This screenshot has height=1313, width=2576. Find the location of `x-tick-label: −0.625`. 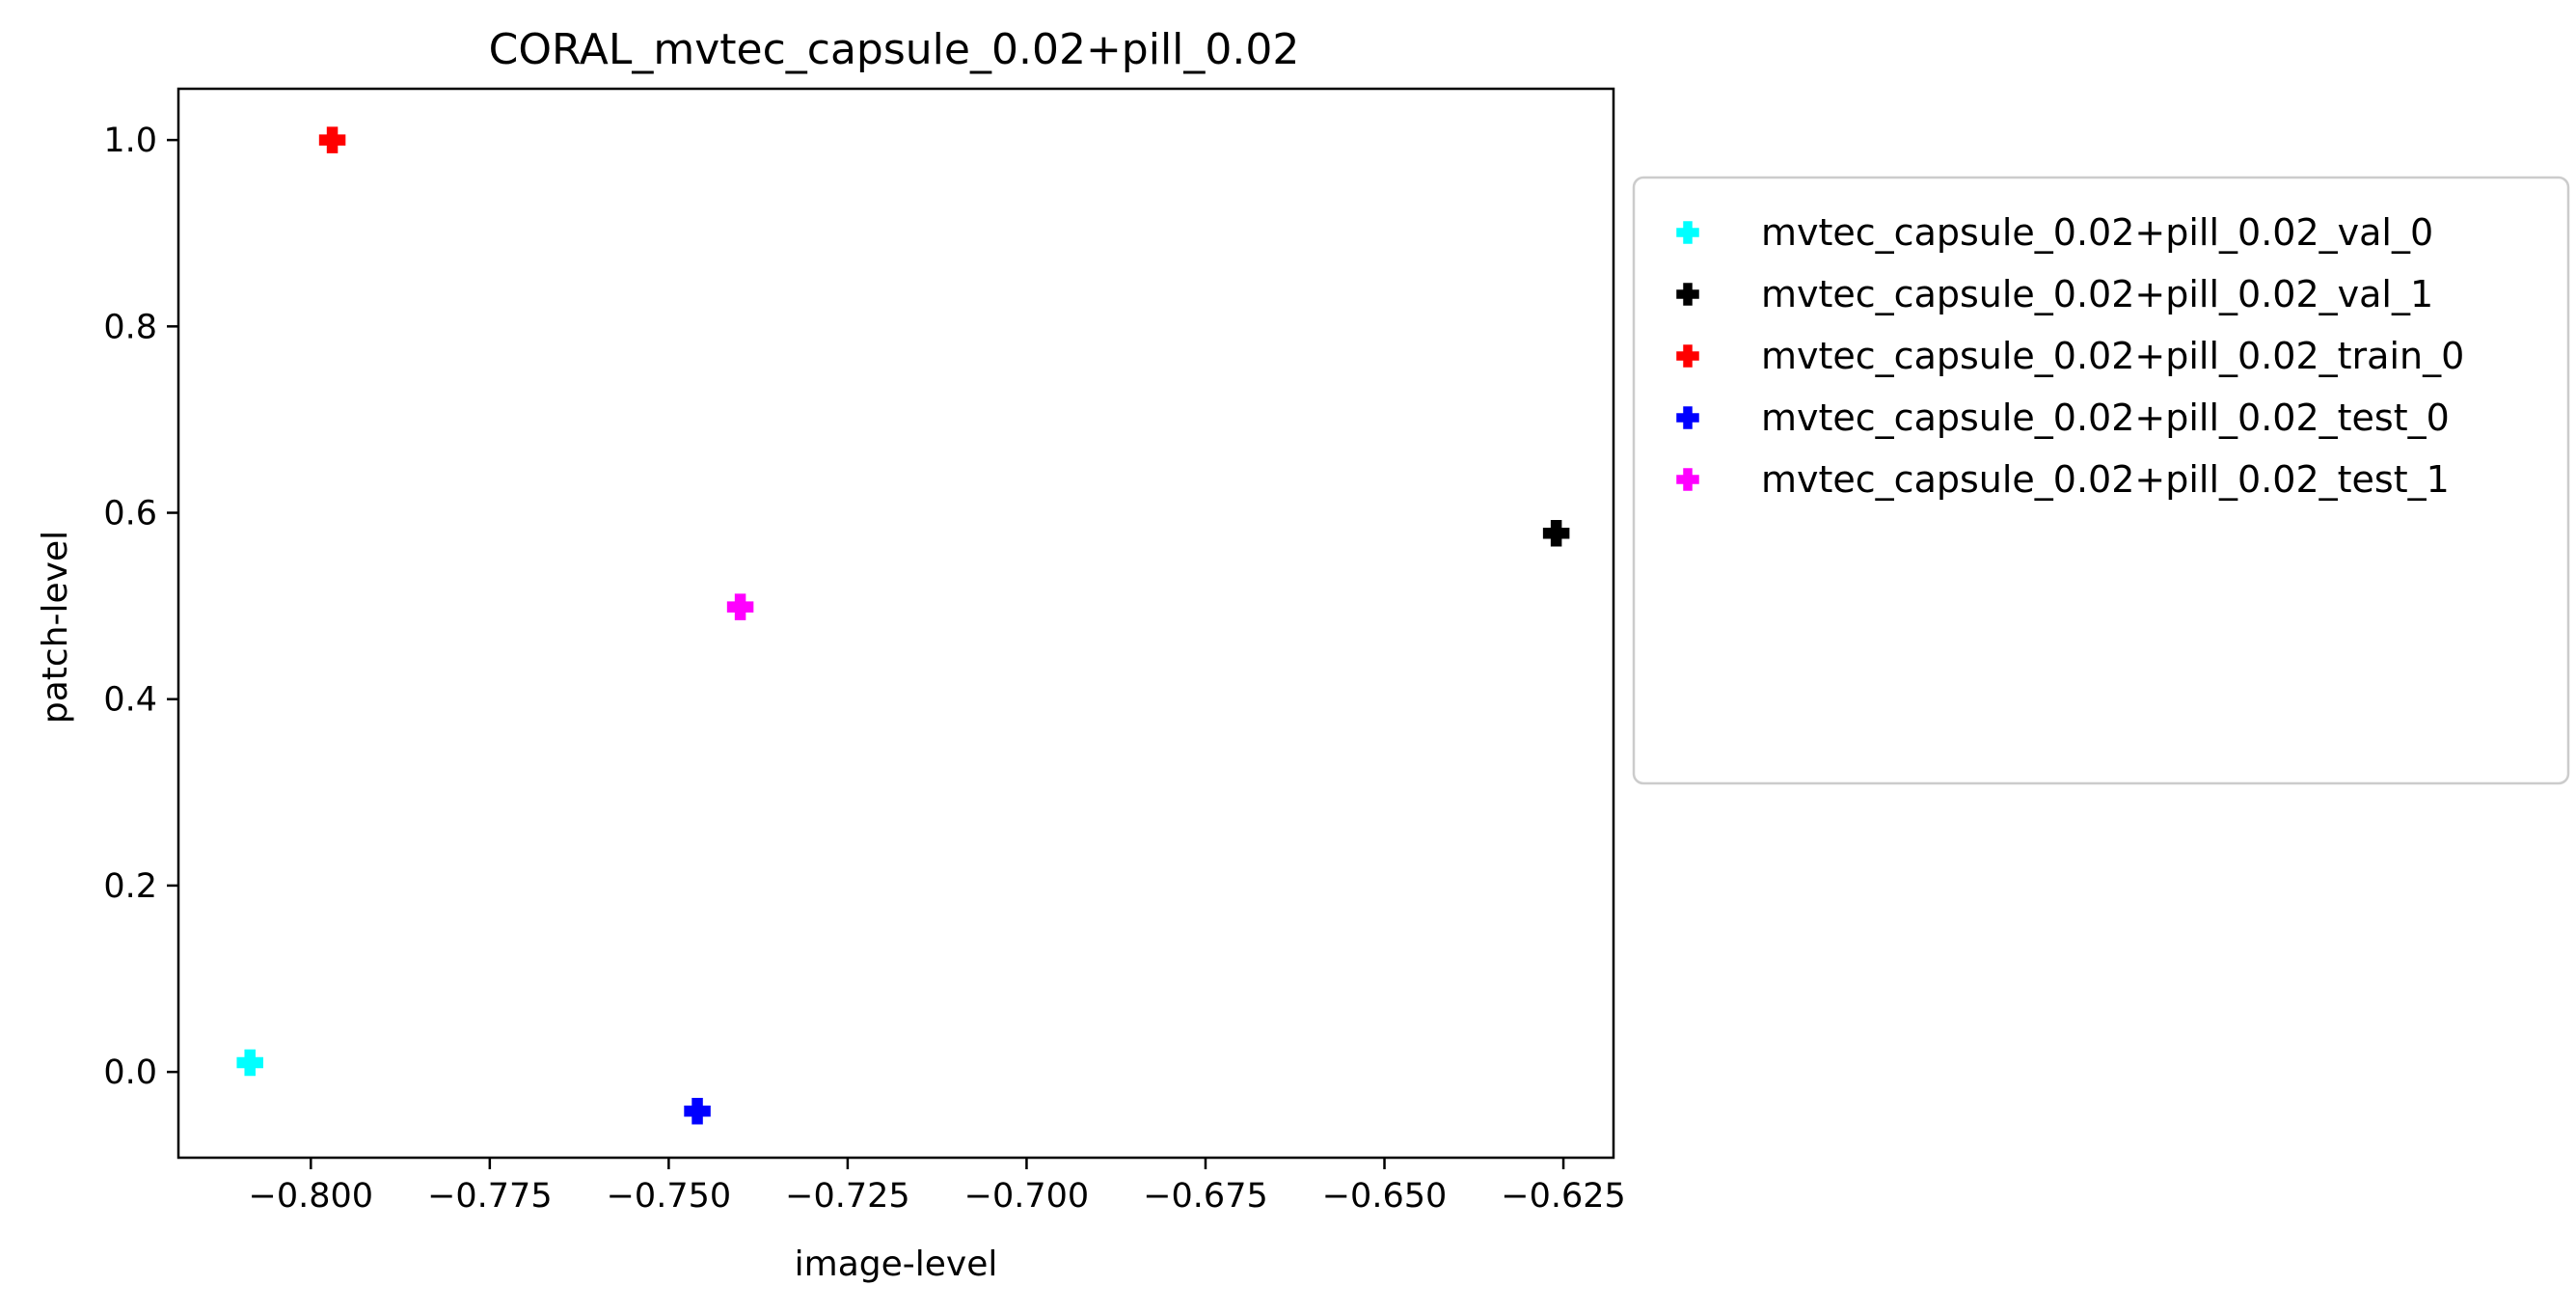

x-tick-label: −0.625 is located at coordinates (1563, 1196).